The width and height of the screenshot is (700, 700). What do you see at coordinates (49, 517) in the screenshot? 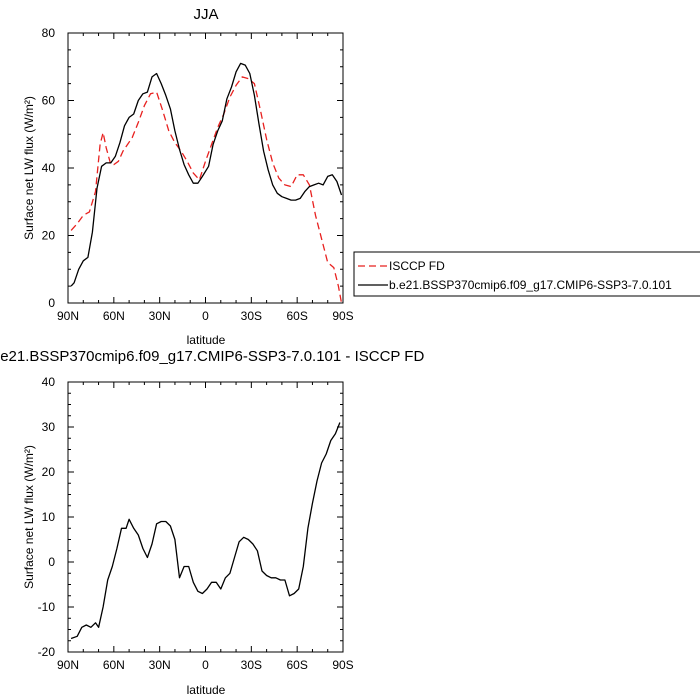
I see `y-tick-label: 10` at bounding box center [49, 517].